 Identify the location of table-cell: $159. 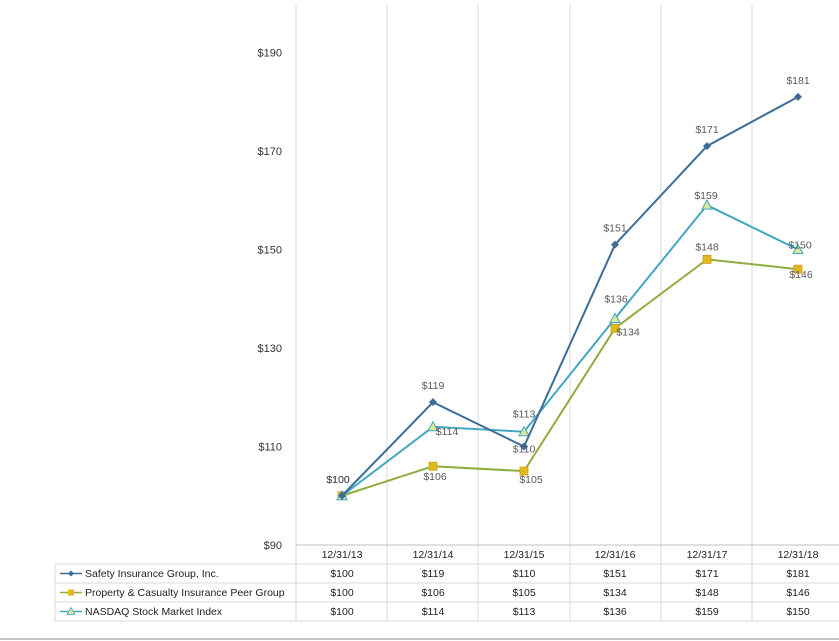
(707, 612).